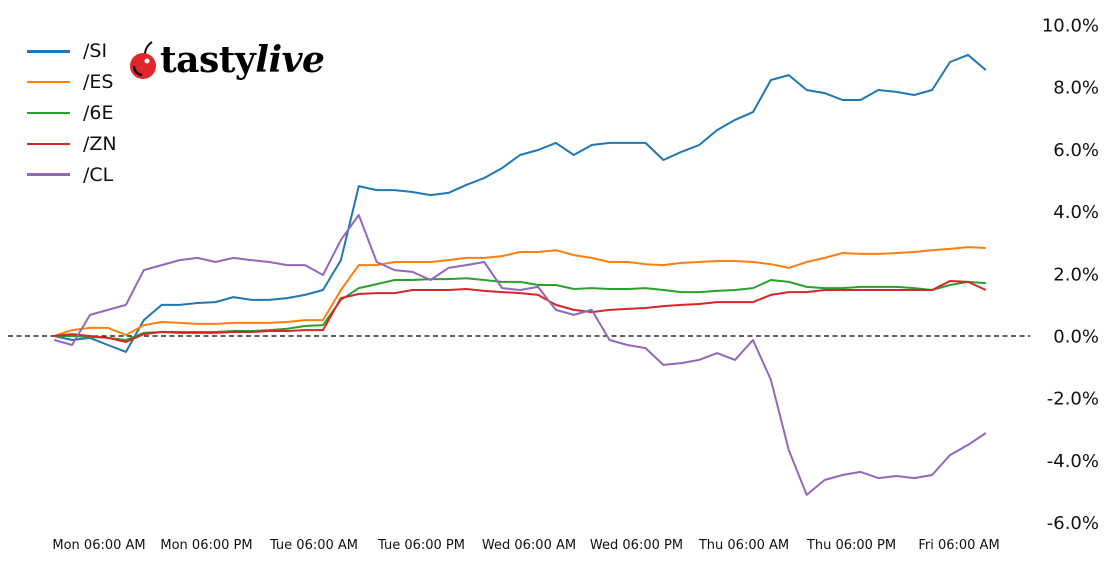  What do you see at coordinates (1073, 399) in the screenshot?
I see `y-tick-label: -2.0%` at bounding box center [1073, 399].